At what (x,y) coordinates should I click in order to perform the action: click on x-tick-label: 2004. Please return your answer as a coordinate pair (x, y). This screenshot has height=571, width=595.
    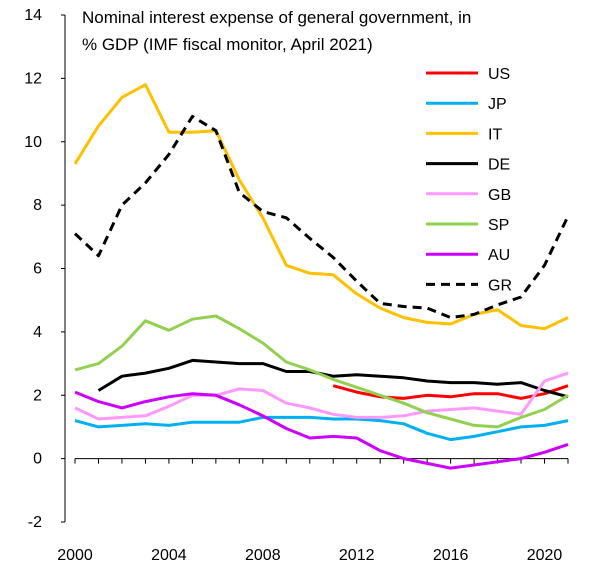
    Looking at the image, I should click on (169, 555).